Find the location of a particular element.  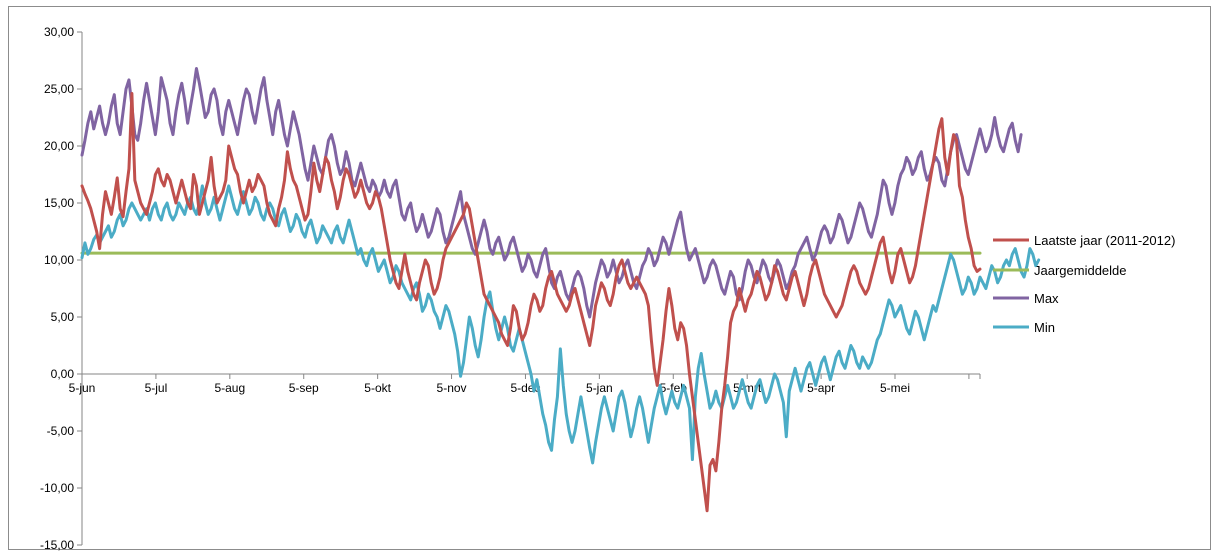

y-tick-label: 30,00 is located at coordinates (59, 32).